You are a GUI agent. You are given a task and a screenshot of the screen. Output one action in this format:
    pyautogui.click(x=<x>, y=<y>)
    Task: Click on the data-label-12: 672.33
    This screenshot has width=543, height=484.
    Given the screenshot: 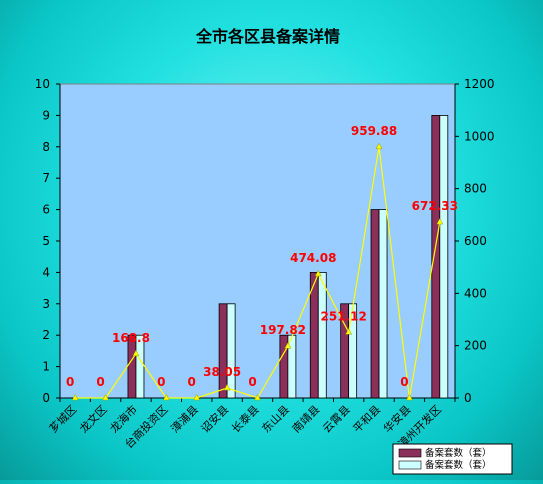 What is the action you would take?
    pyautogui.click(x=435, y=206)
    